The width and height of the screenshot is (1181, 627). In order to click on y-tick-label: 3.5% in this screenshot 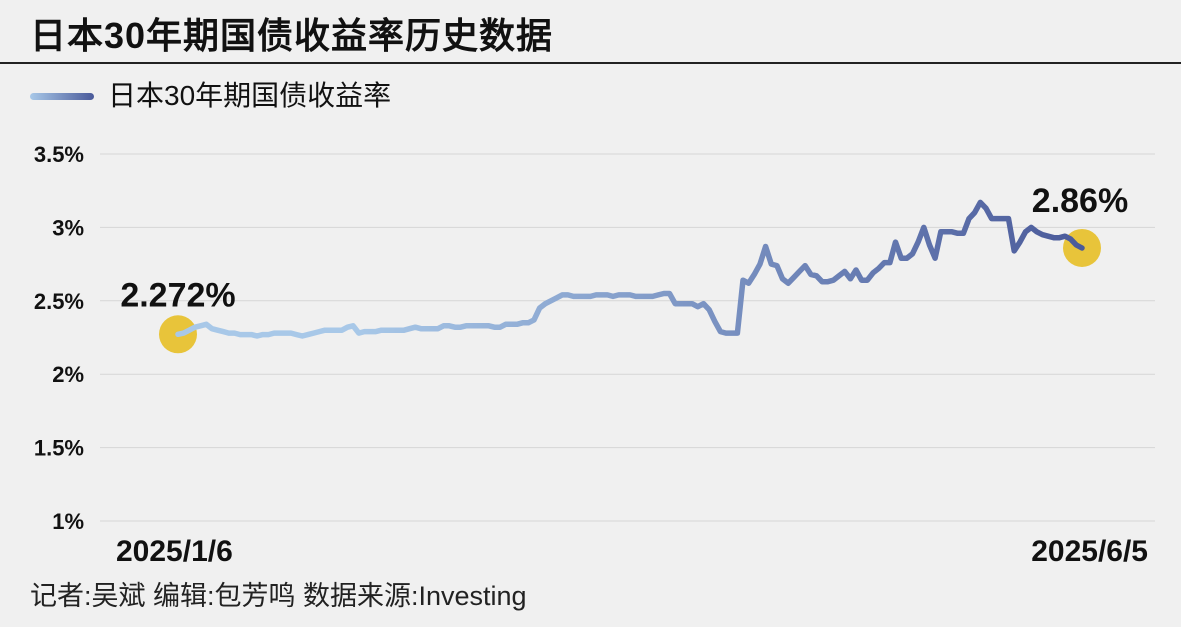, I will do `click(59, 154)`.